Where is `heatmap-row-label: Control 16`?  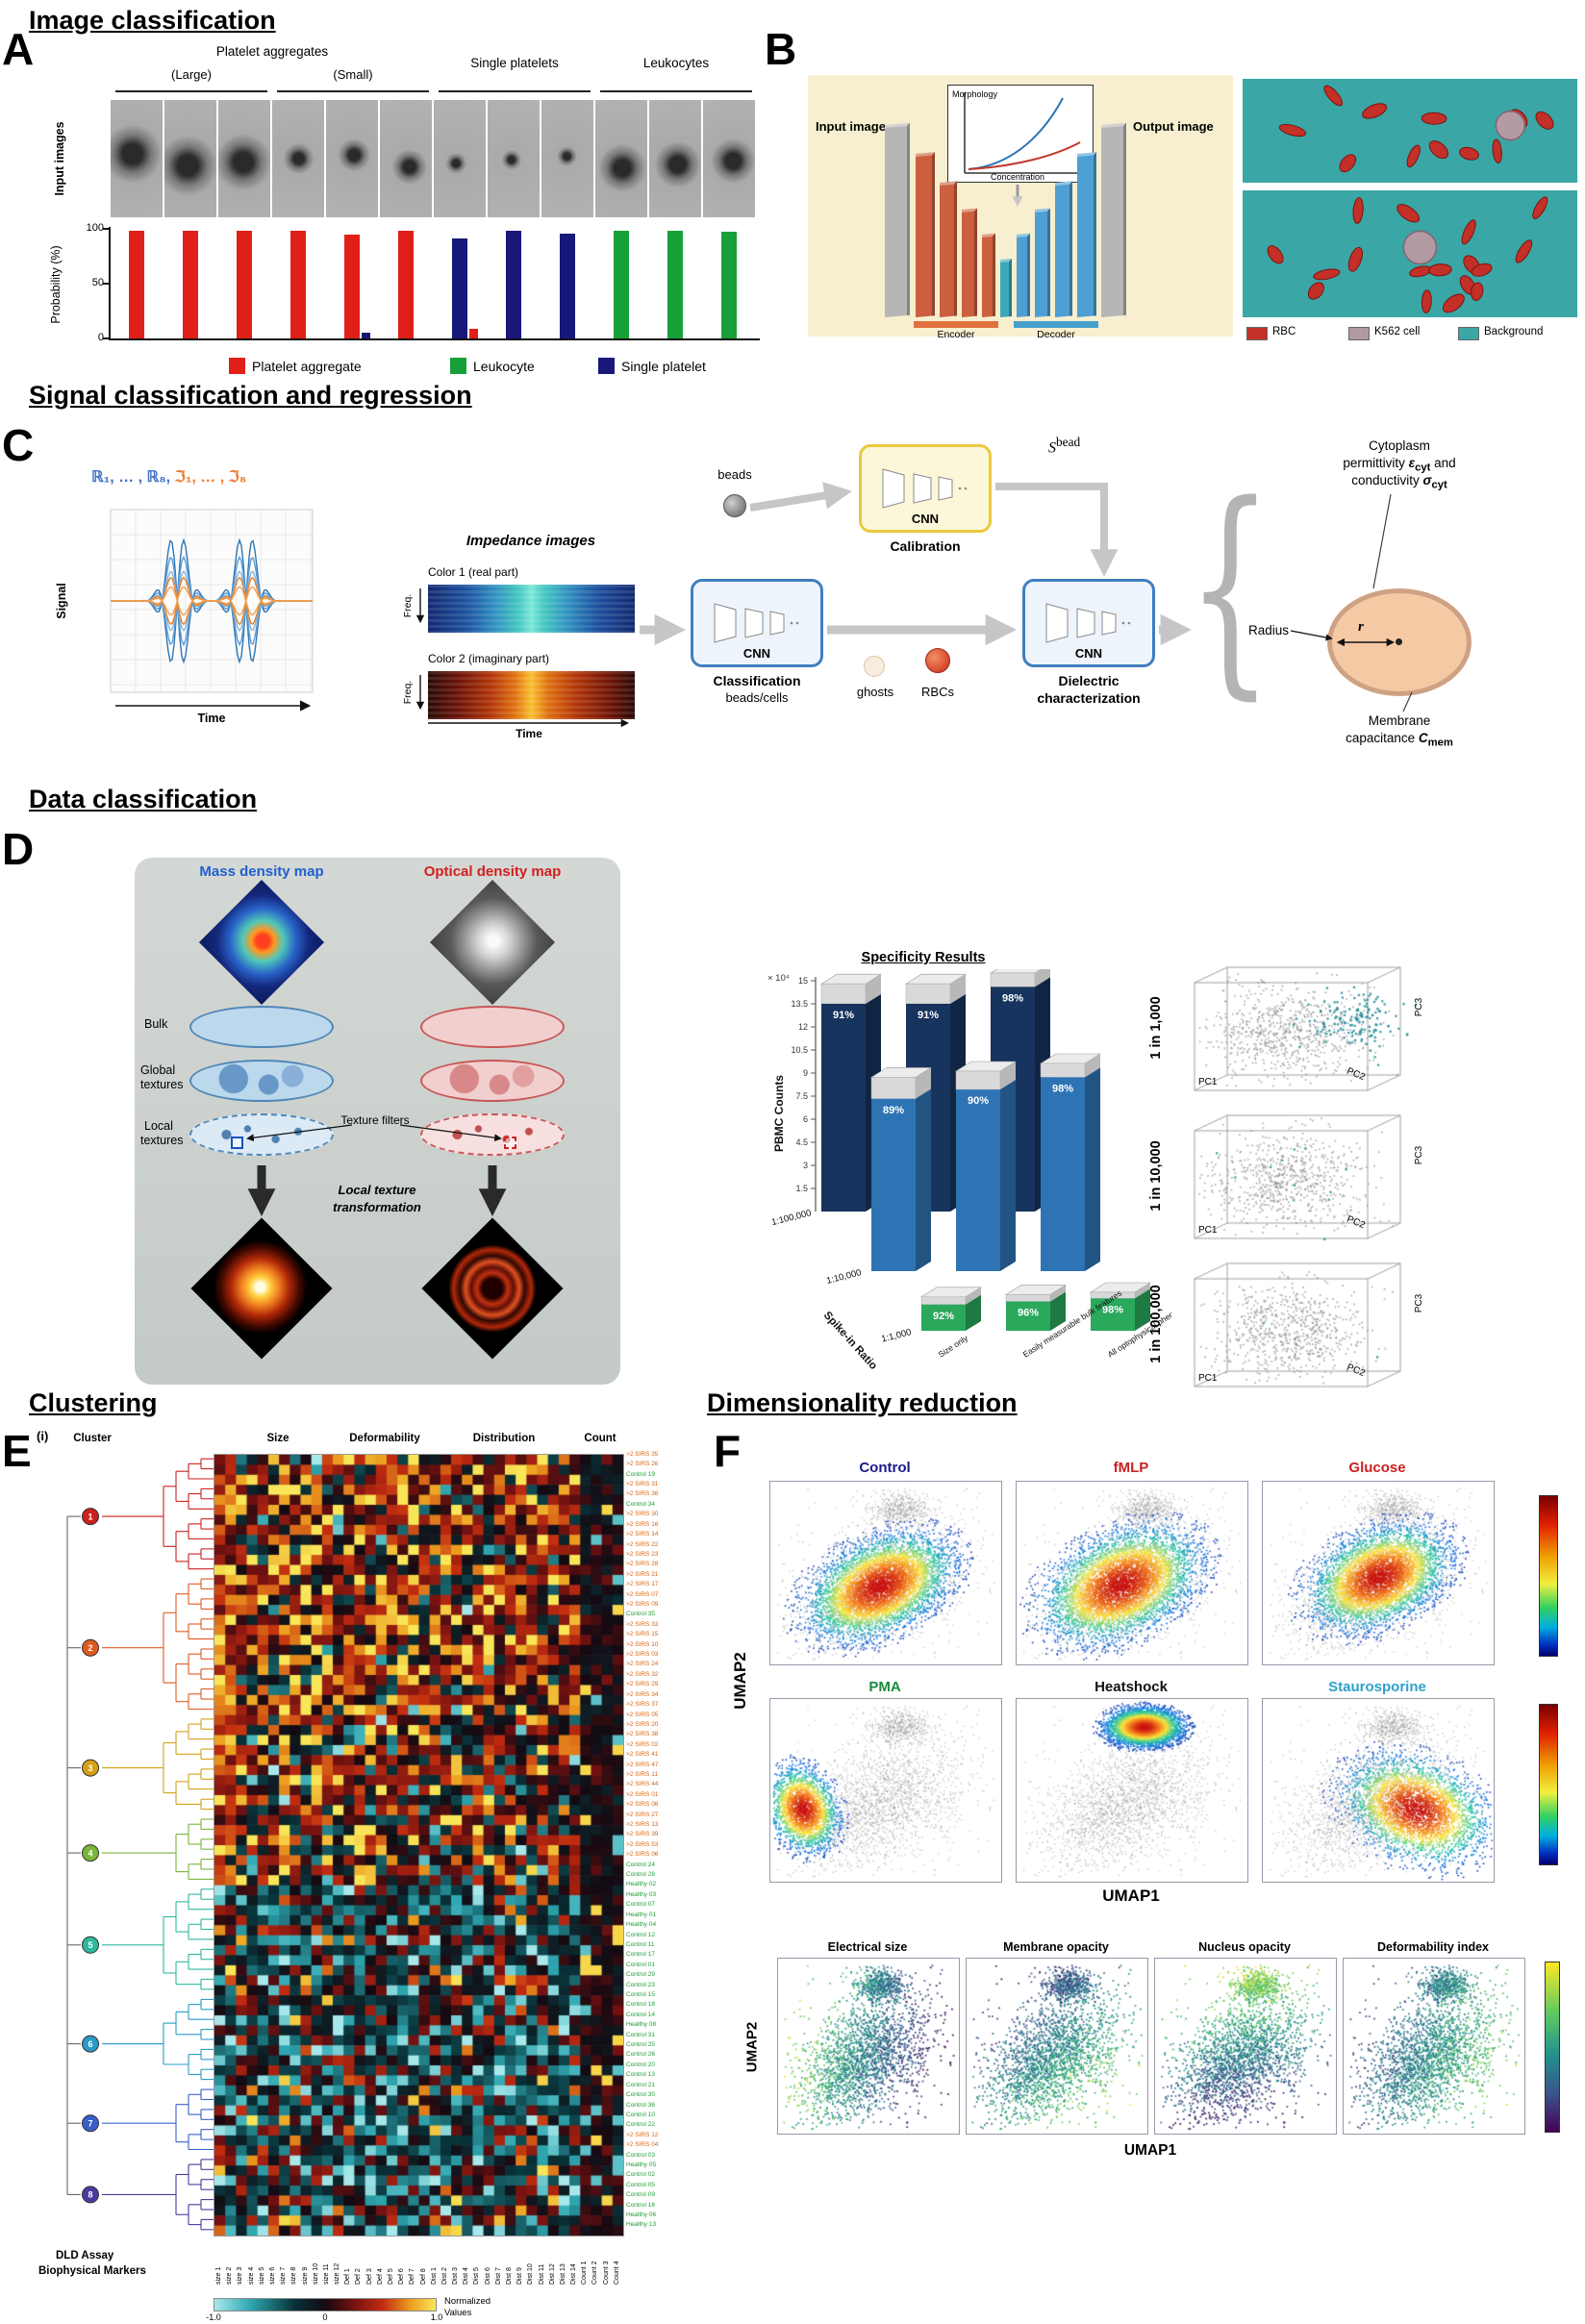 heatmap-row-label: Control 16 is located at coordinates (641, 2205).